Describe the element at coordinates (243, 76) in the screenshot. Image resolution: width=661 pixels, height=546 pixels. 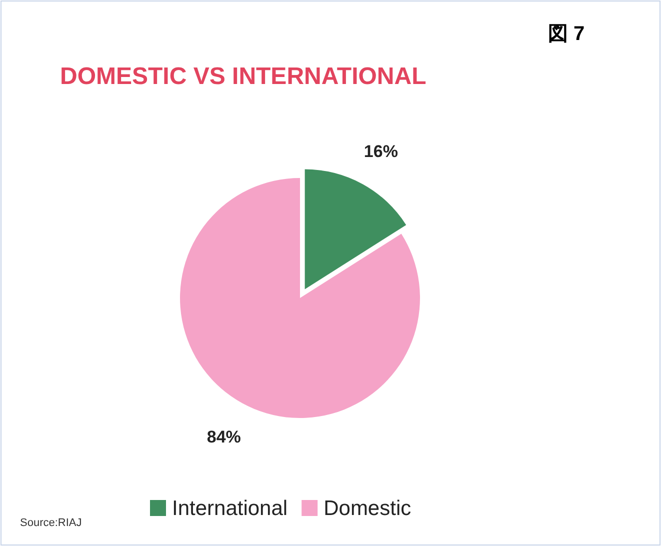
I see `title: DOMESTIC VS INTERNATIONAL` at that location.